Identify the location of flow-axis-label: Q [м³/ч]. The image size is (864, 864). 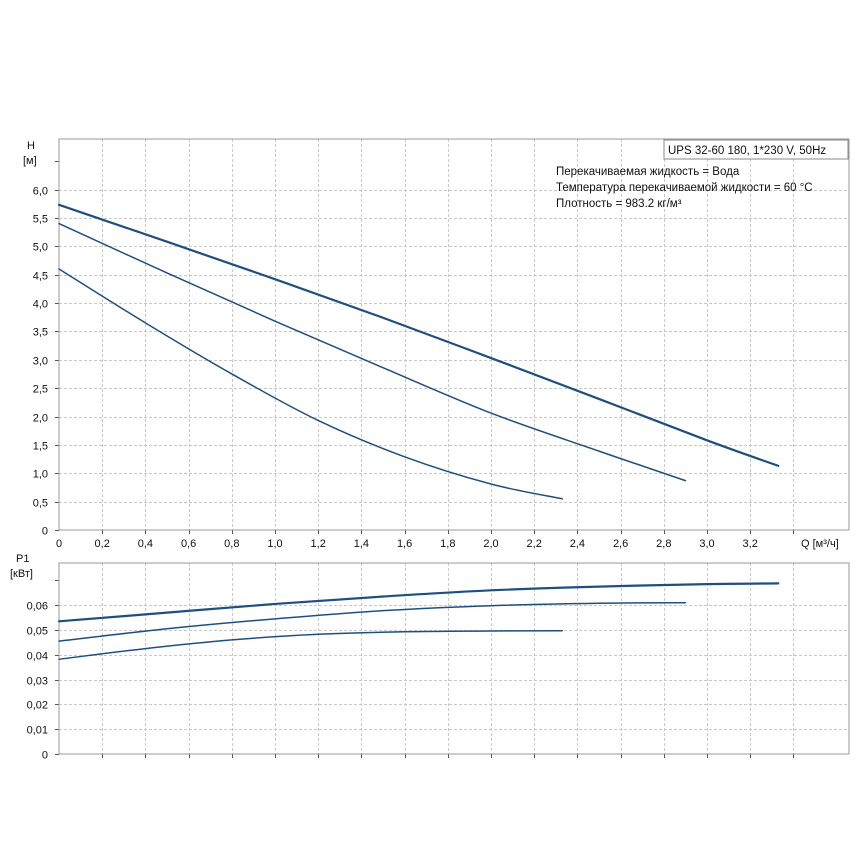
(820, 544).